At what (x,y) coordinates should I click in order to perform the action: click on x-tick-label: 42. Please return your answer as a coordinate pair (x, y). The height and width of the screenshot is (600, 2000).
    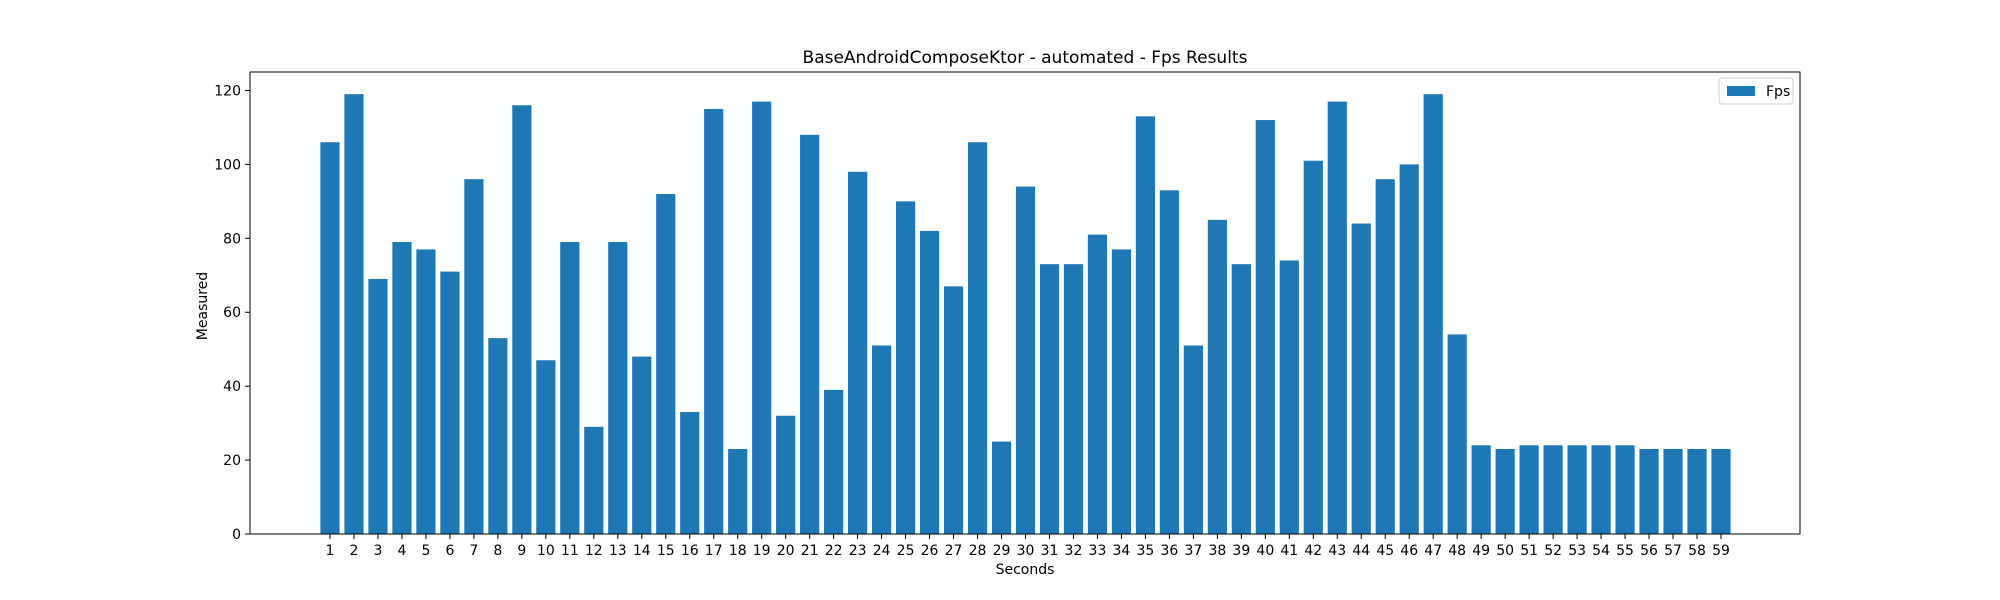
    Looking at the image, I should click on (1313, 551).